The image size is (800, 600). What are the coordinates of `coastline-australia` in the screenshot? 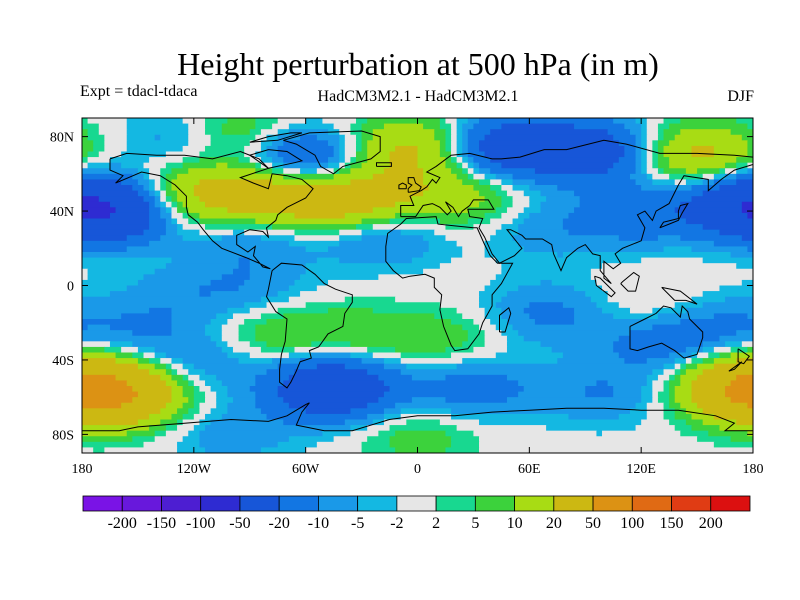 It's located at (666, 331).